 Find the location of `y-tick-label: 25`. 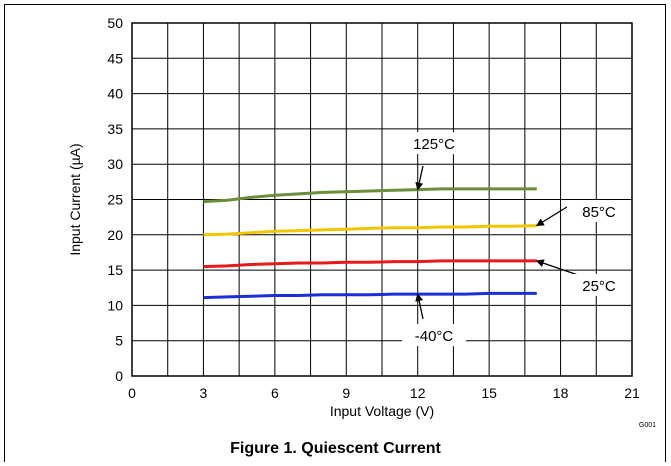

y-tick-label: 25 is located at coordinates (115, 200).